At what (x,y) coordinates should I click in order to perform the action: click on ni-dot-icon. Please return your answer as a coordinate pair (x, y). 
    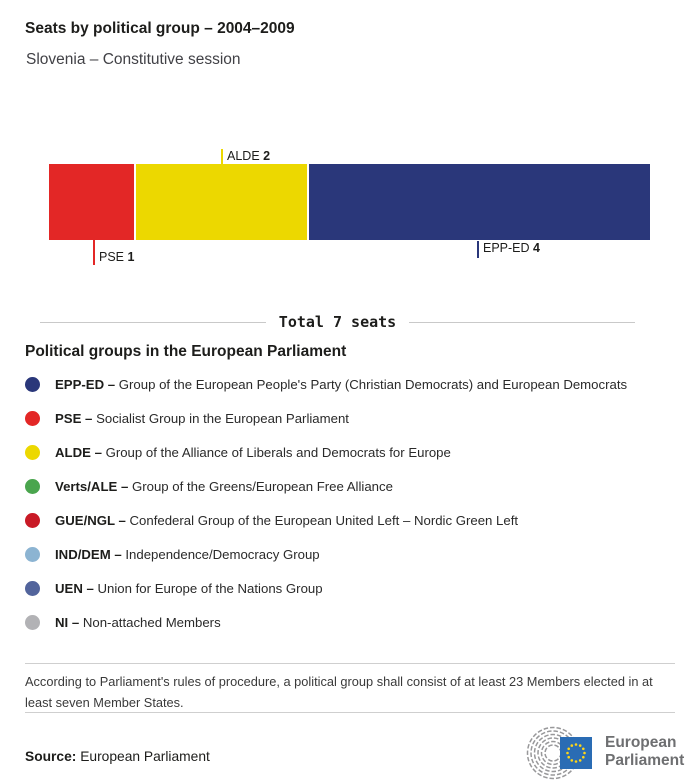
    Looking at the image, I should click on (32, 622).